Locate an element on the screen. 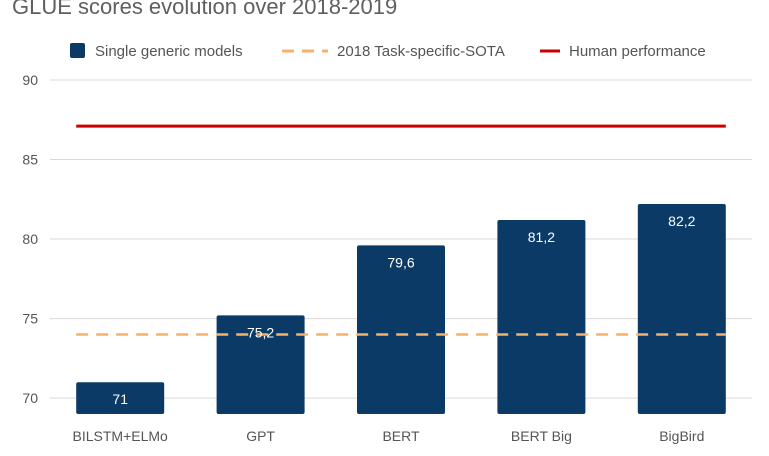  legend-label: Human performance is located at coordinates (637, 51).